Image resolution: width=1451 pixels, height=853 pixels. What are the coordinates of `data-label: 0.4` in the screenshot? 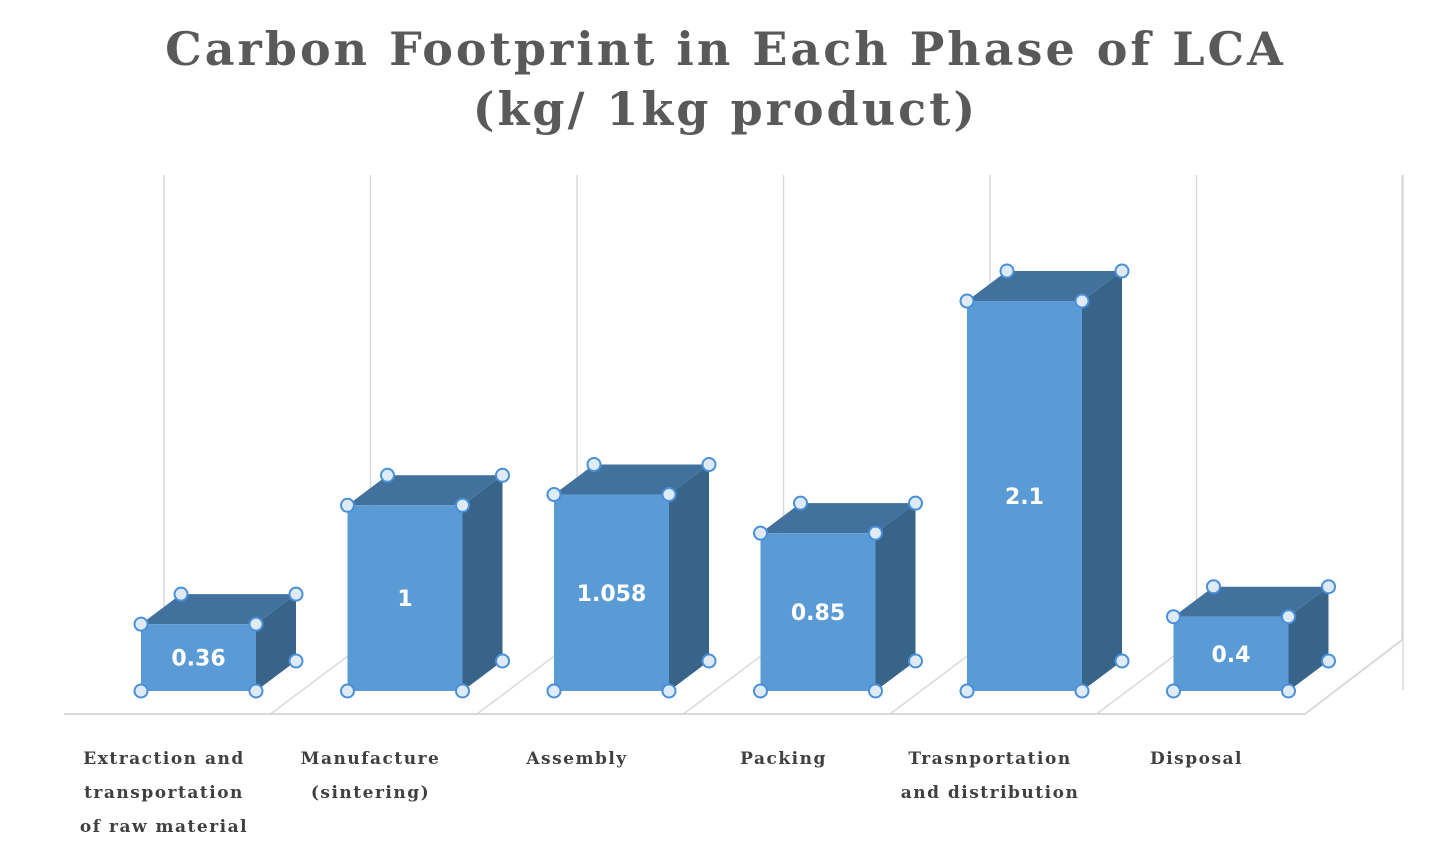 It's located at (1231, 655).